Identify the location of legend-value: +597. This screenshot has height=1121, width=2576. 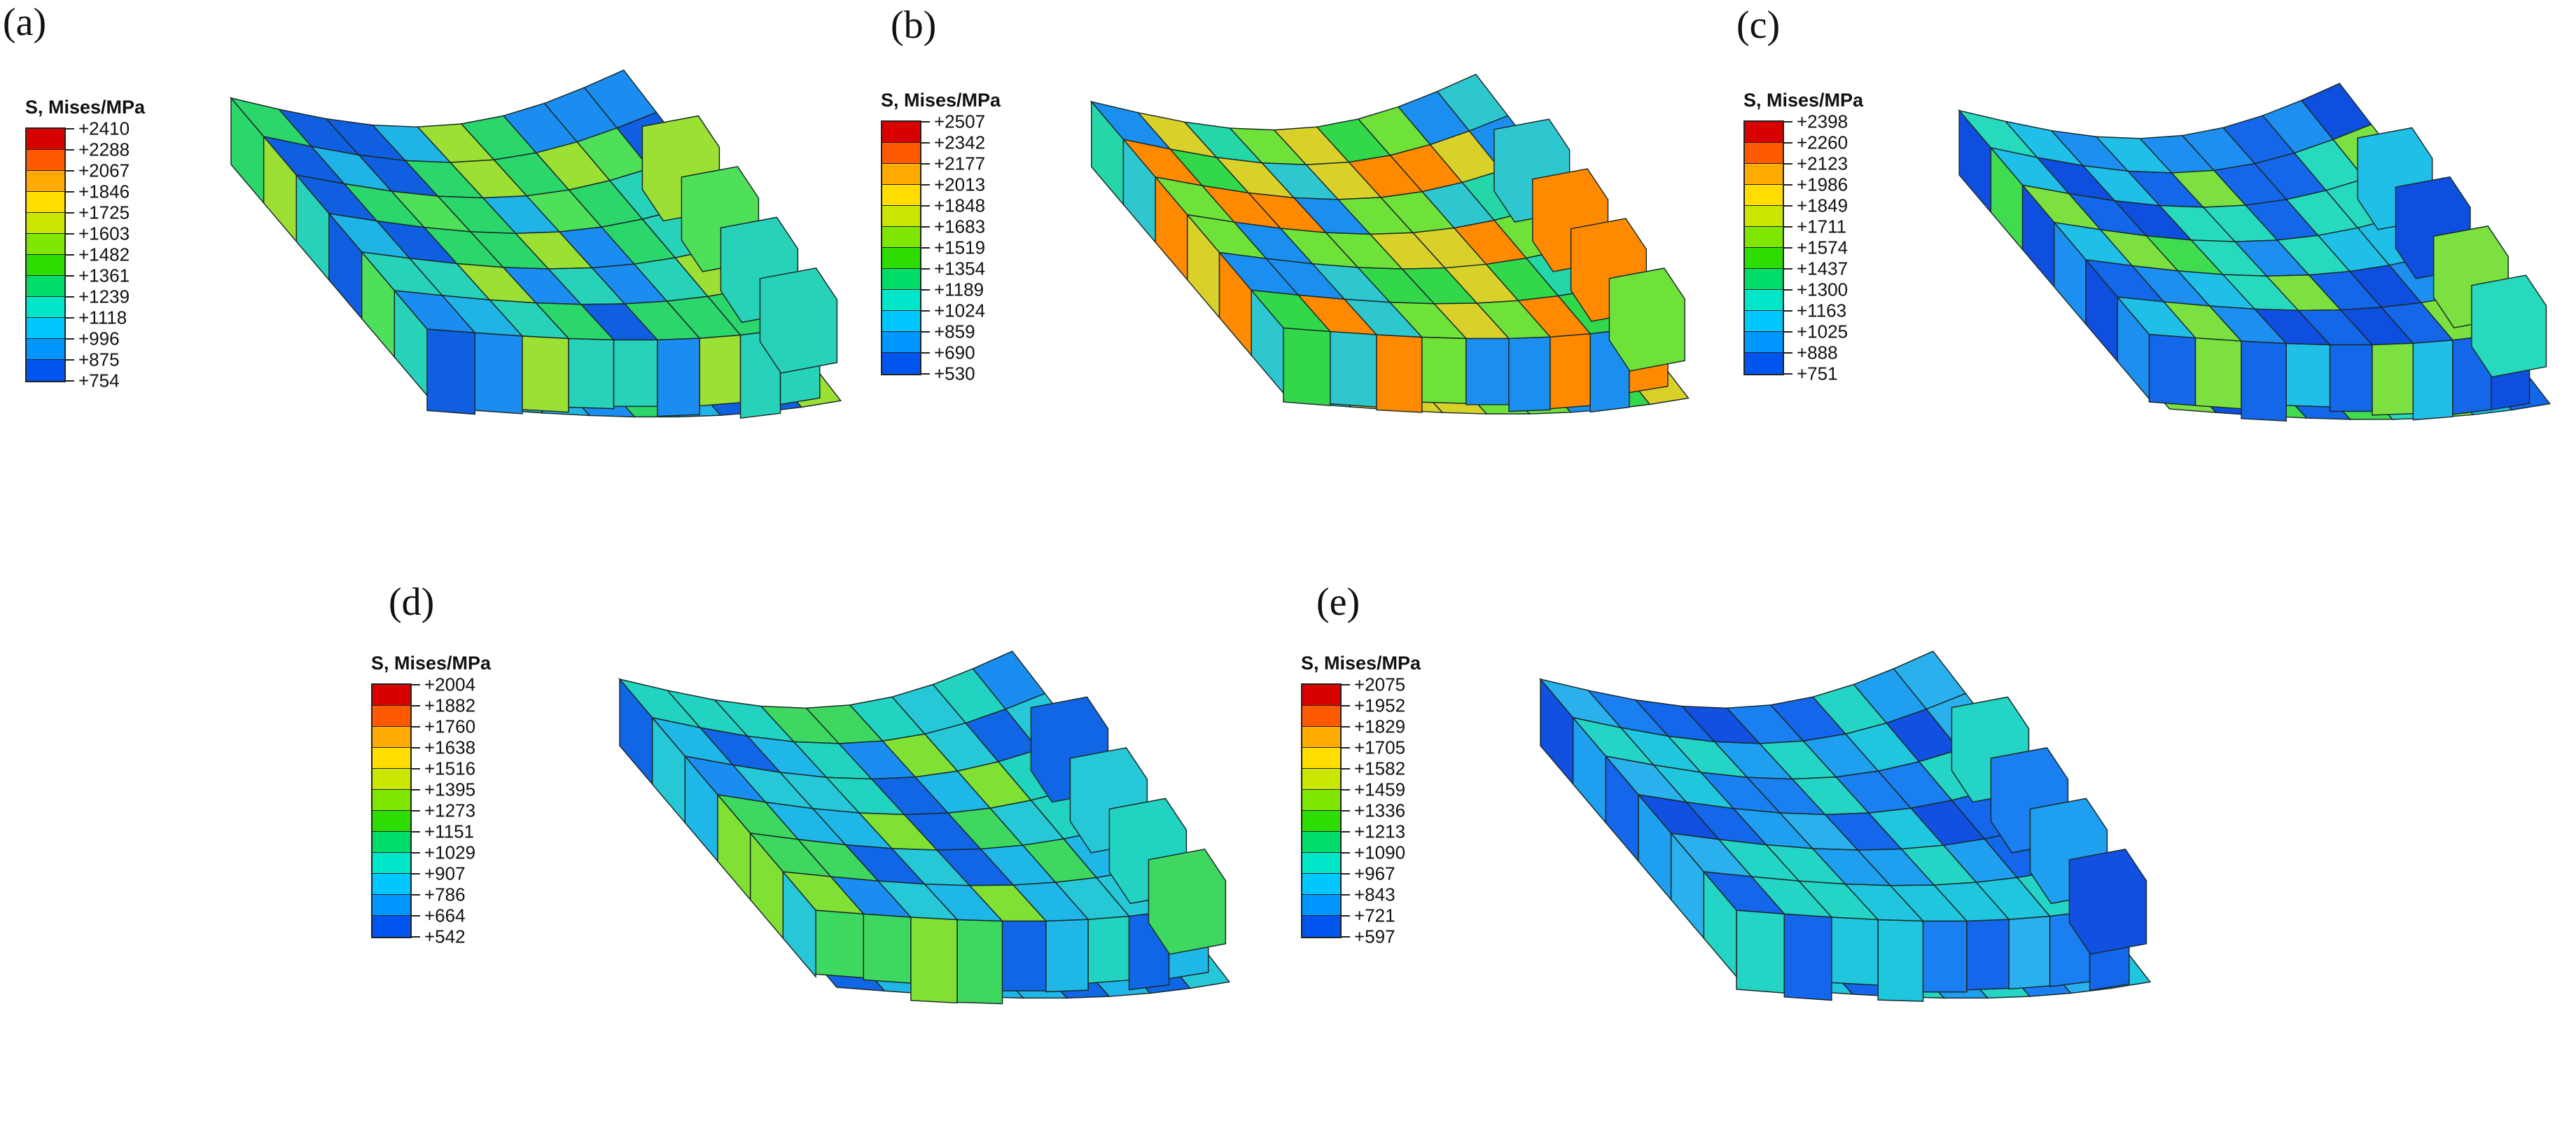
(1374, 936).